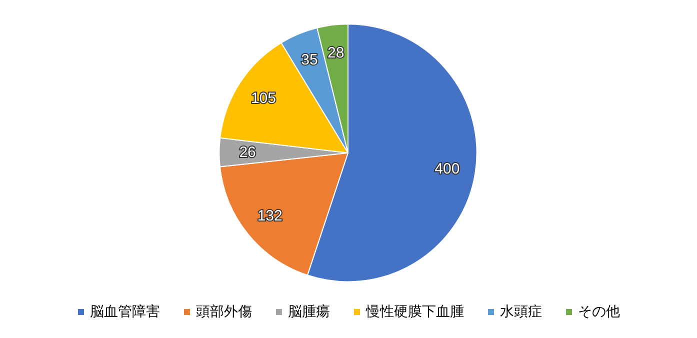  Describe the element at coordinates (269, 216) in the screenshot. I see `data-label: 132` at that location.